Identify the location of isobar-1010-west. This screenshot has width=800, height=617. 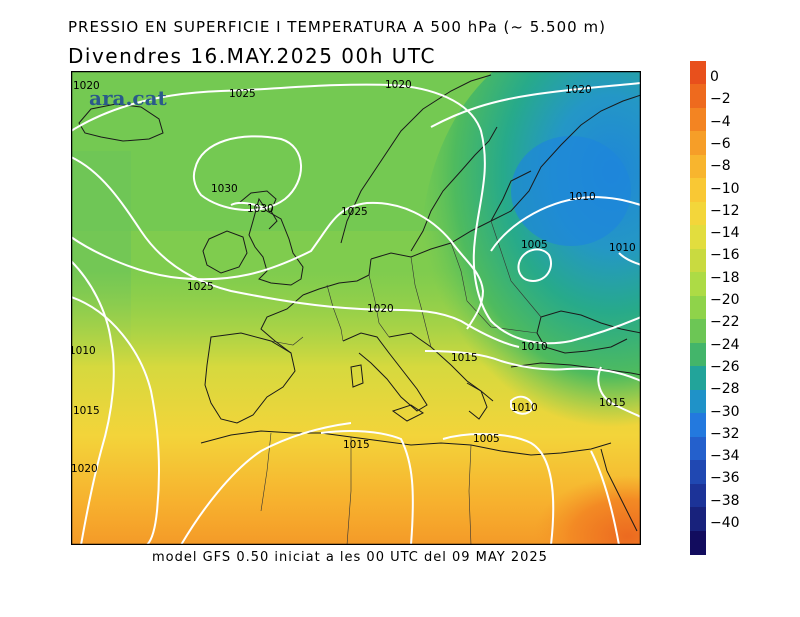
(93, 402).